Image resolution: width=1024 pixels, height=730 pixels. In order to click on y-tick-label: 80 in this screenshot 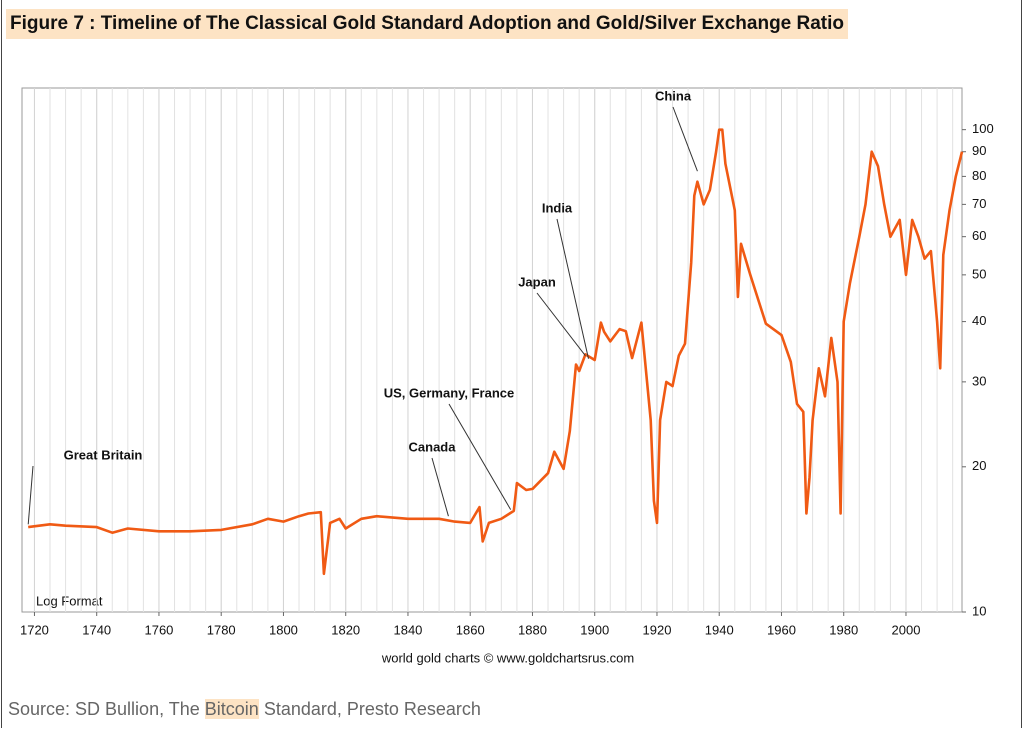, I will do `click(979, 175)`.